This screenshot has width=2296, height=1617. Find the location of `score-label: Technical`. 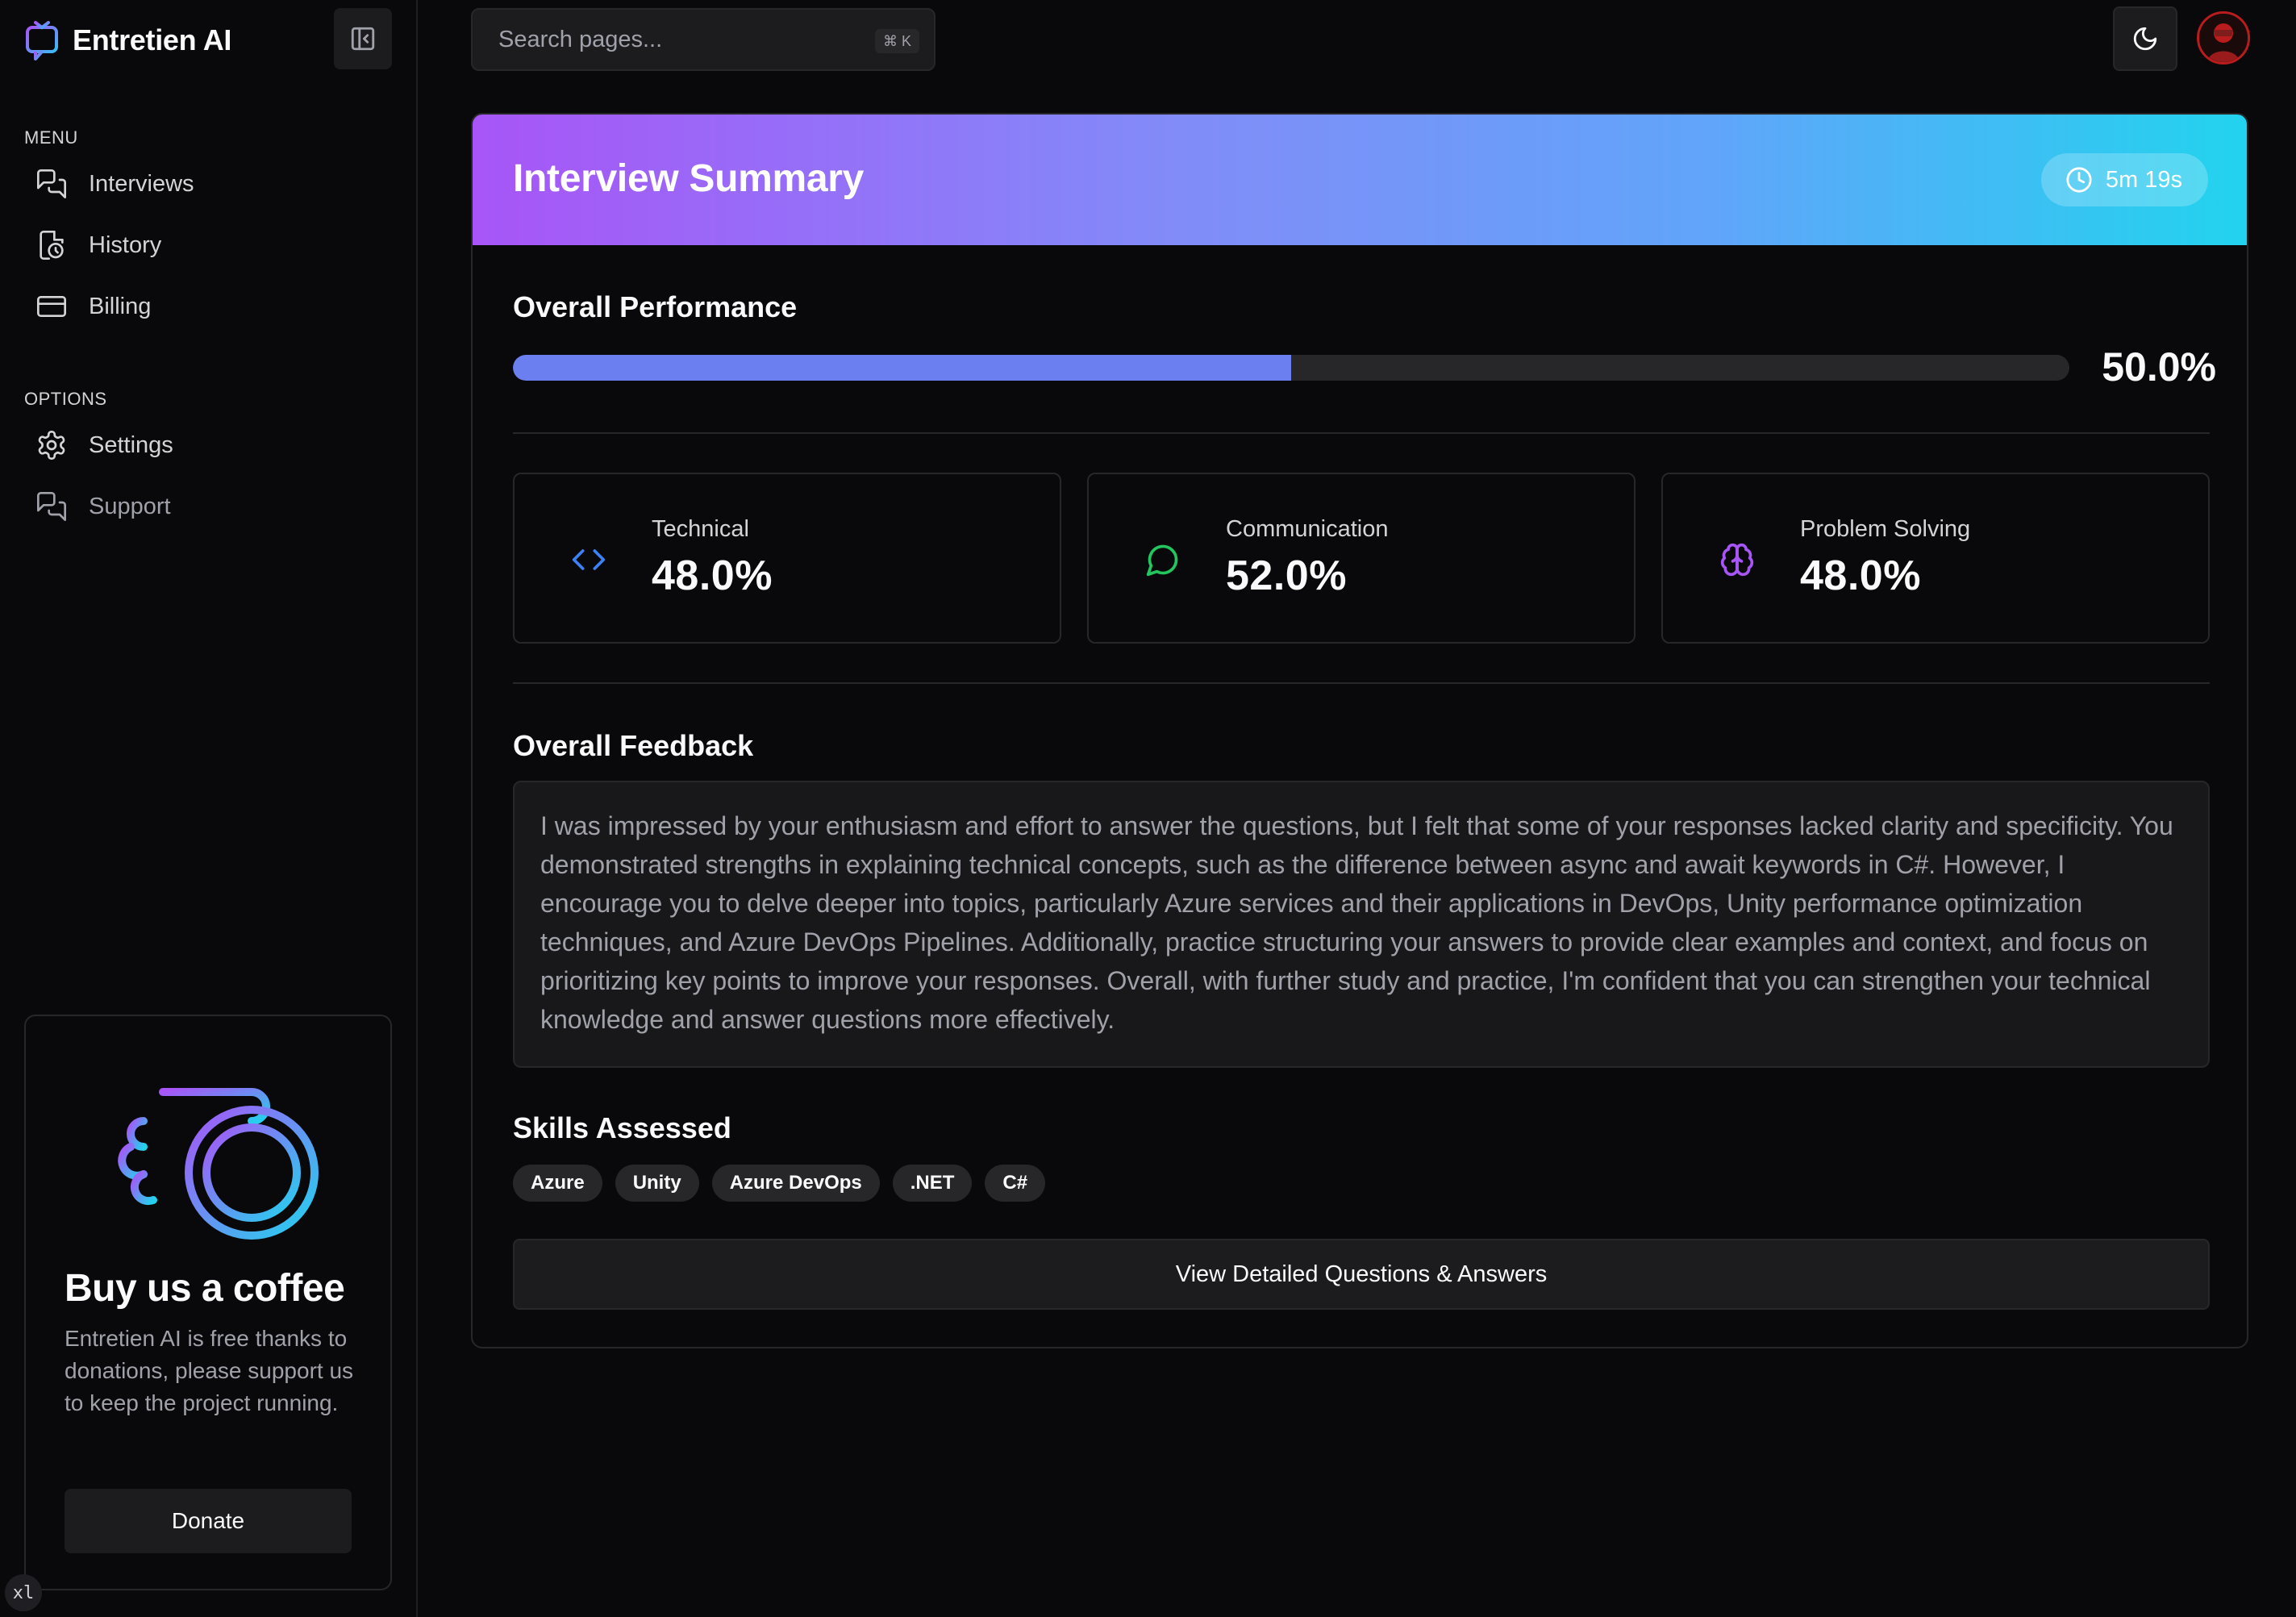

score-label: Technical is located at coordinates (700, 529).